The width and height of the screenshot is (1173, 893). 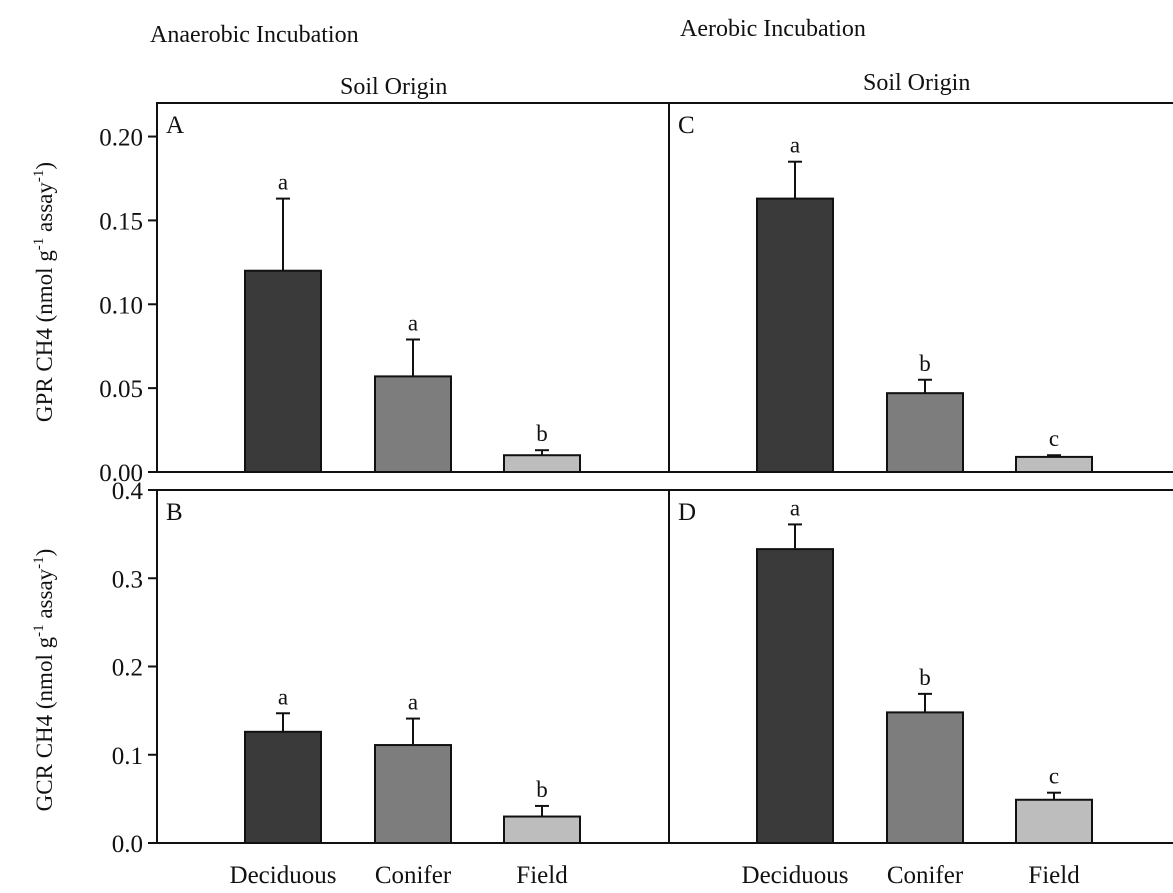 What do you see at coordinates (925, 432) in the screenshot?
I see `panel-c-bar-conifer` at bounding box center [925, 432].